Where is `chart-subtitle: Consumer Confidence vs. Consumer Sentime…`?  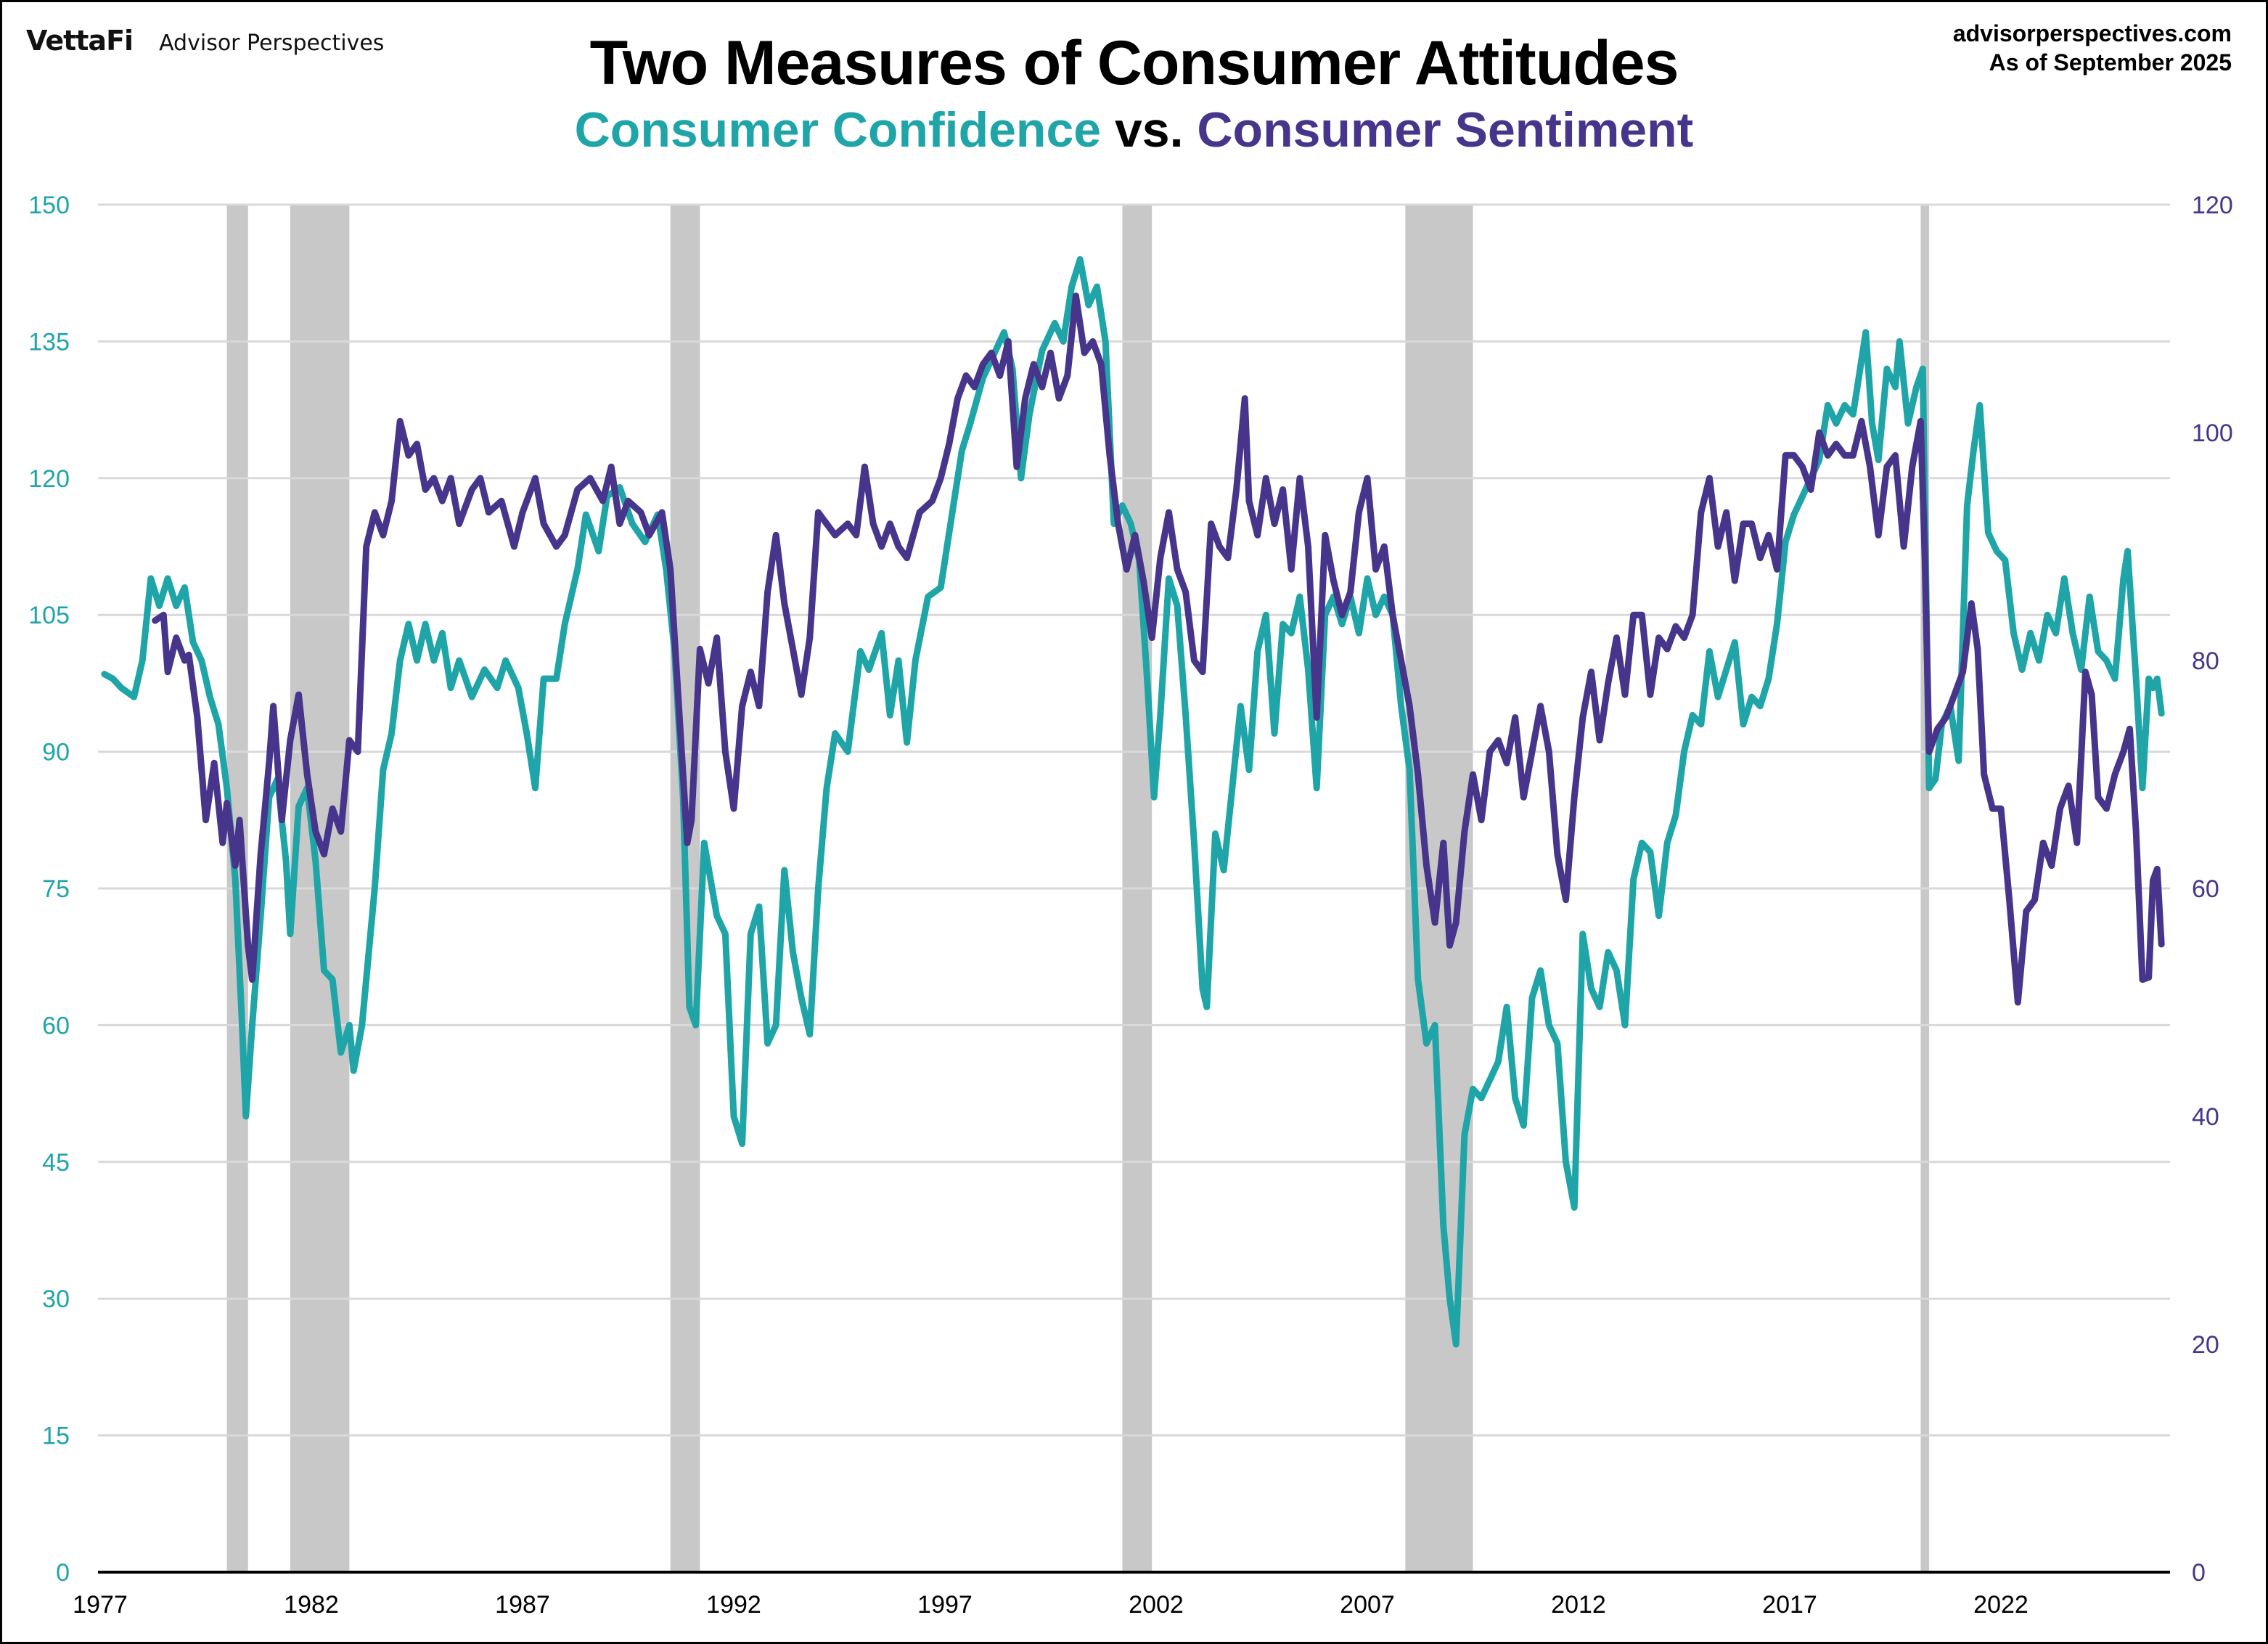
chart-subtitle: Consumer Confidence vs. Consumer Sentime… is located at coordinates (1134, 130).